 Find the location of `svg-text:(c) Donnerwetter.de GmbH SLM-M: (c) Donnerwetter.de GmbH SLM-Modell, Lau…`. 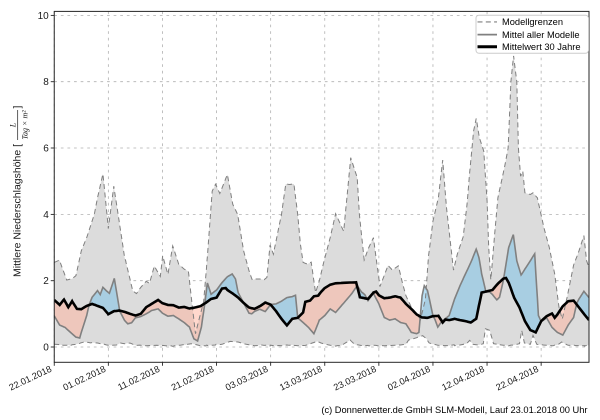

svg-text:(c) Donnerwetter.de GmbH SLM-M: (c) Donnerwetter.de GmbH SLM-Modell, Lau… is located at coordinates (454, 410).